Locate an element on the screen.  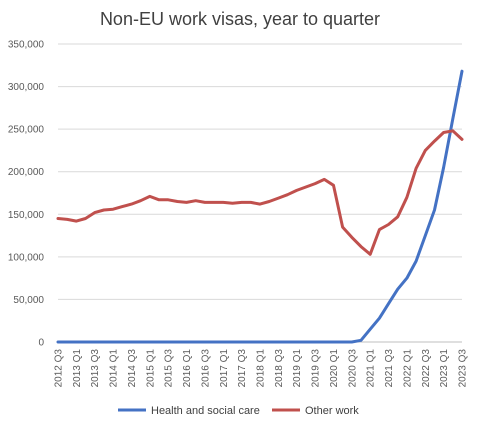
legend: Health and social care Other work is located at coordinates (238, 411).